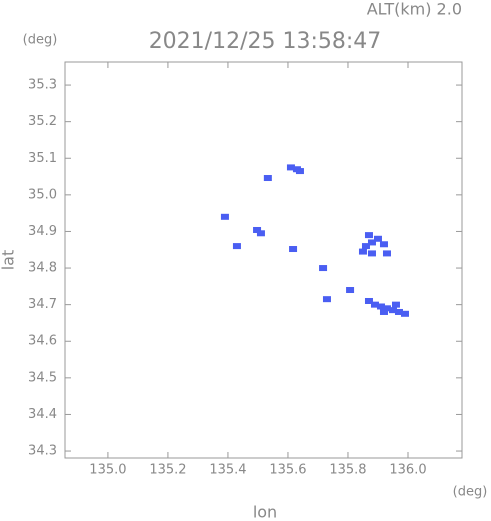 The image size is (491, 521). I want to click on x-tick-label: 135.6, so click(287, 470).